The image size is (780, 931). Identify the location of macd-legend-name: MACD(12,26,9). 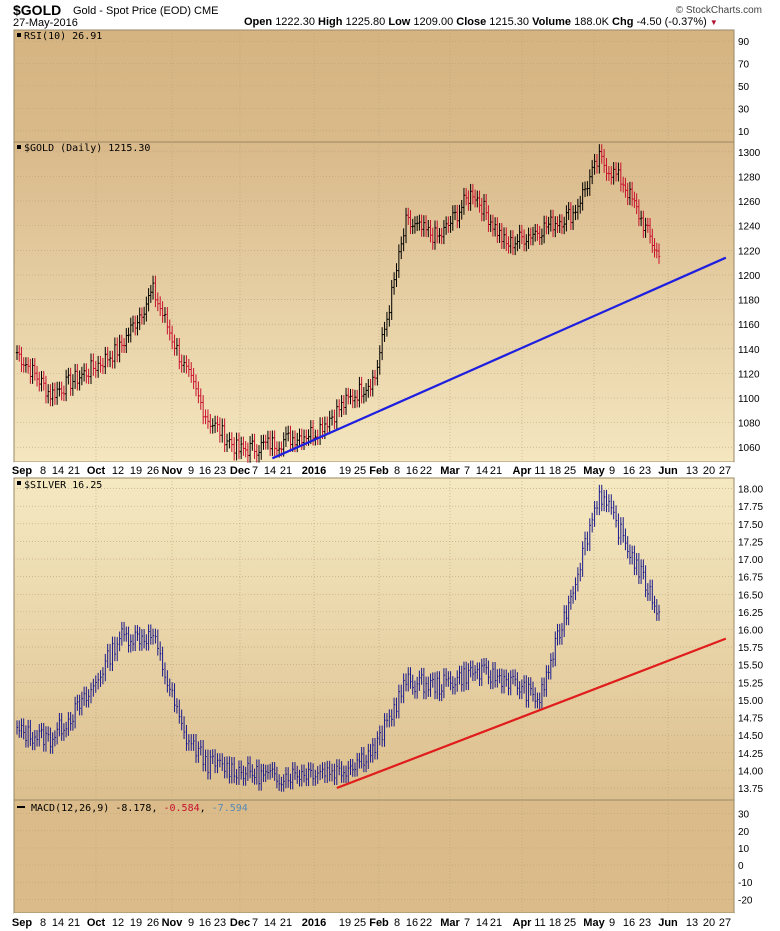
(70, 808).